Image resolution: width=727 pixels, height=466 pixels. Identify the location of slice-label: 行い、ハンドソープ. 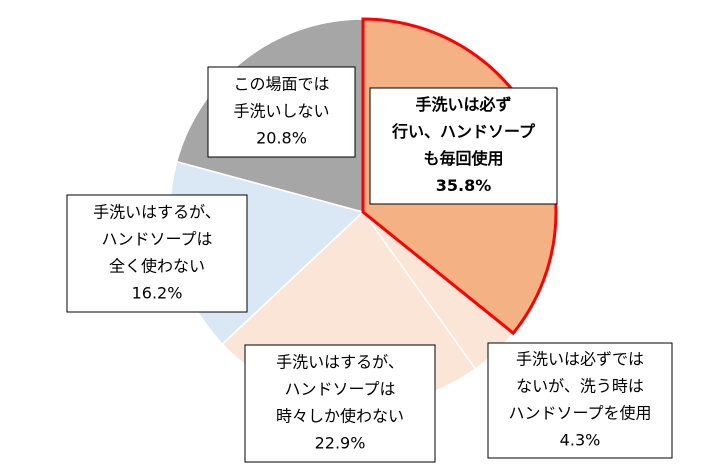
(463, 131).